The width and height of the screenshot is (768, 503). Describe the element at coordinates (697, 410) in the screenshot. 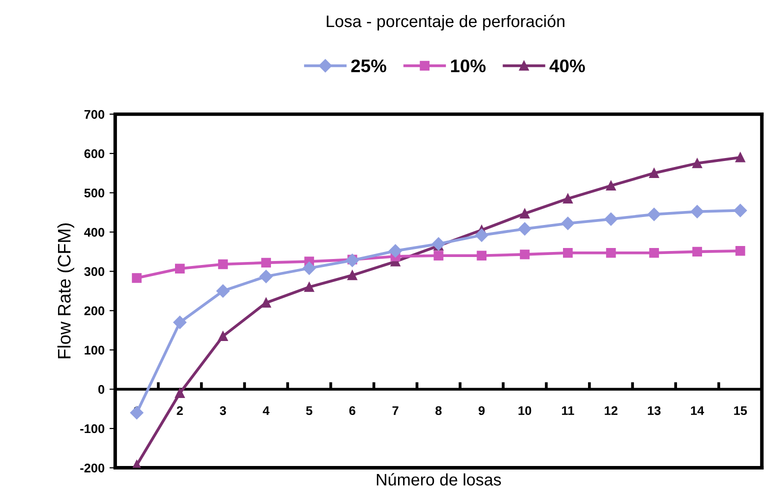

I see `x-tick-label: 14` at that location.